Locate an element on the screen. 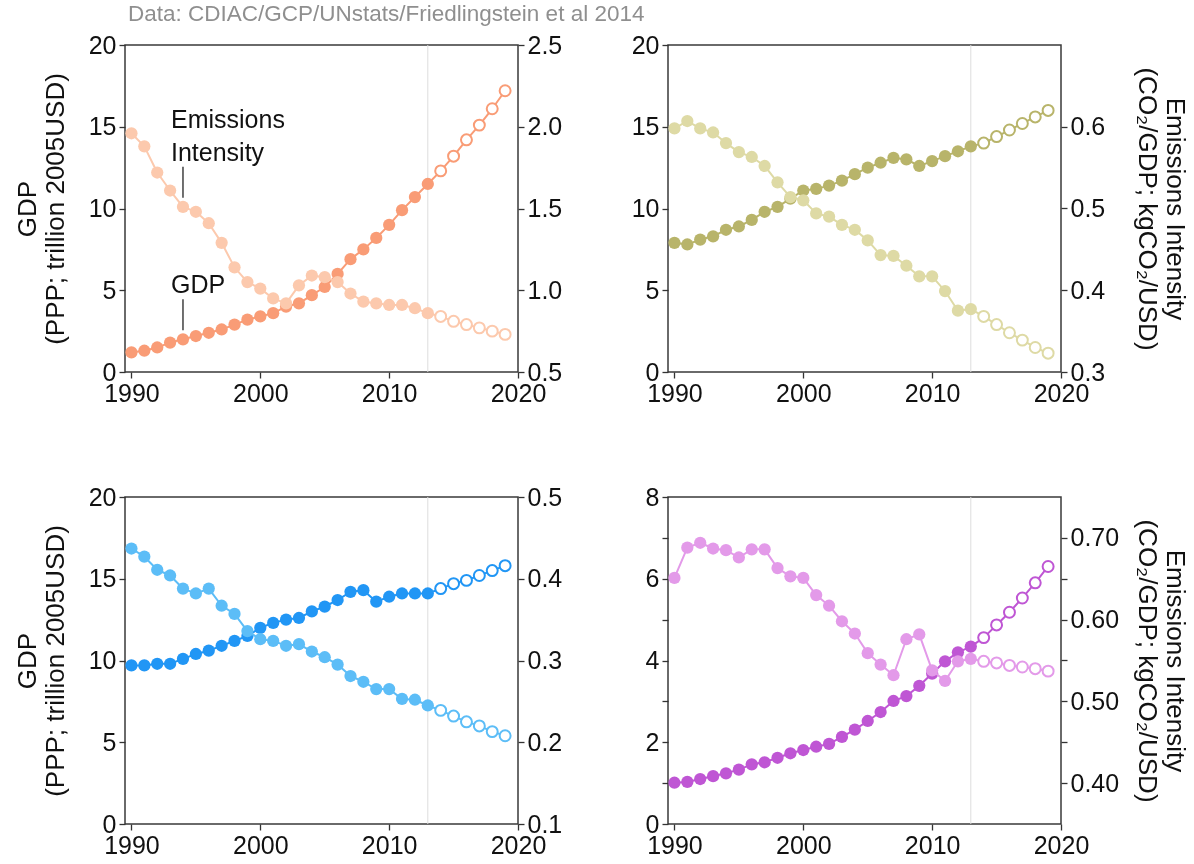 The width and height of the screenshot is (1194, 864). y-axis-title: GDP (PPP; trillion 2005USD) is located at coordinates (40, 209).